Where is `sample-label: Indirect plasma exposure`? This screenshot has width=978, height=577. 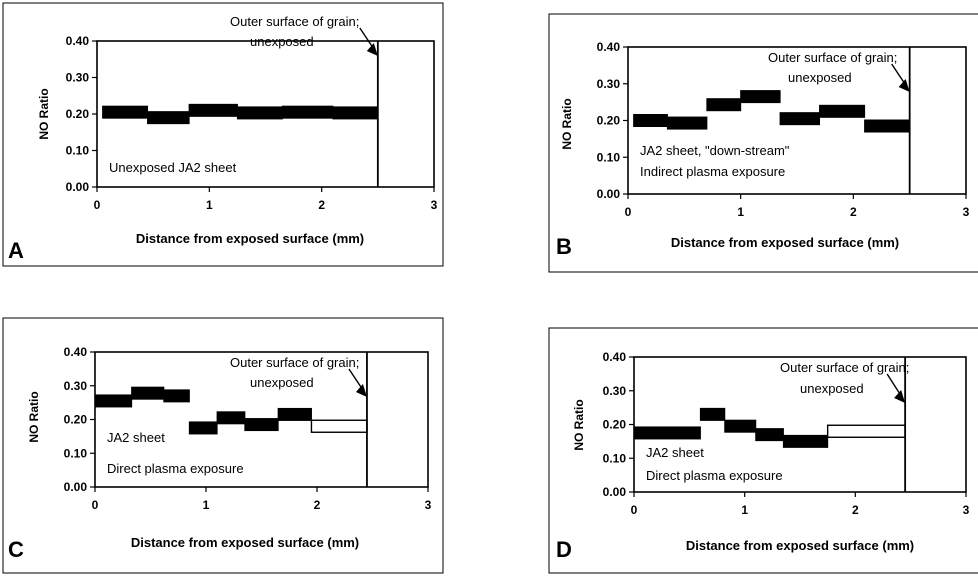
sample-label: Indirect plasma exposure is located at coordinates (712, 171).